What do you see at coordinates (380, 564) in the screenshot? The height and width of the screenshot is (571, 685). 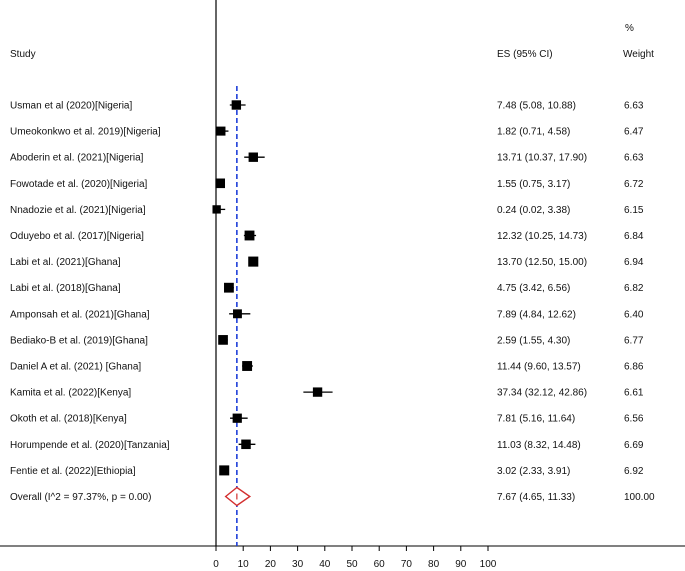 I see `x-tick-label: 60` at bounding box center [380, 564].